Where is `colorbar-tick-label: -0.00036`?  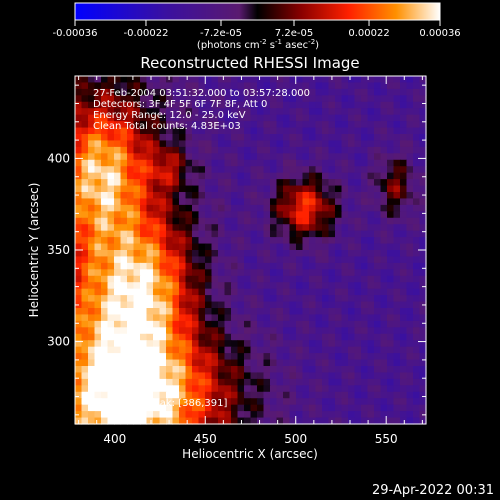 colorbar-tick-label: -0.00036 is located at coordinates (75, 33).